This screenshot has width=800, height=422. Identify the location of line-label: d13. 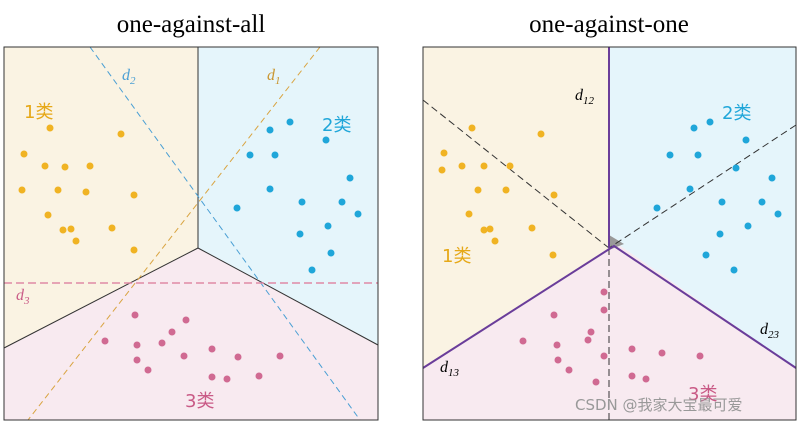
(450, 369).